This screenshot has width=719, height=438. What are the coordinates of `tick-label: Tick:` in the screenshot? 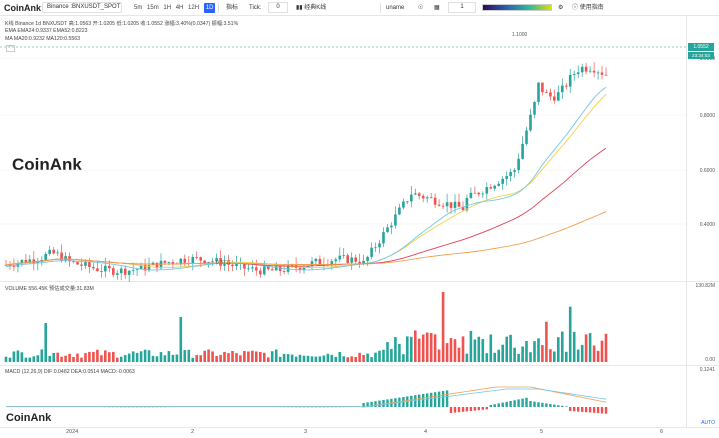 It's located at (255, 8).